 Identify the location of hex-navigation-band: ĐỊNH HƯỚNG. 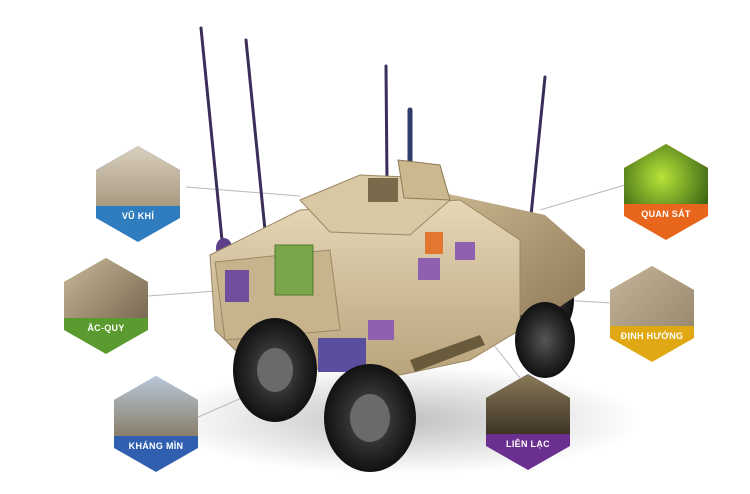
(652, 344).